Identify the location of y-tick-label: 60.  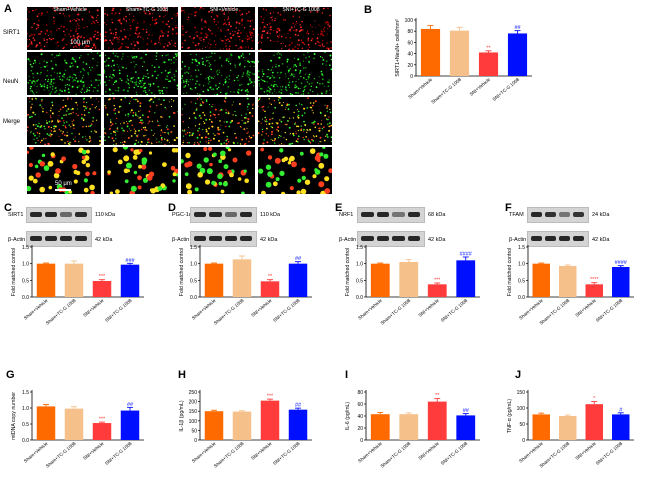
(360, 405).